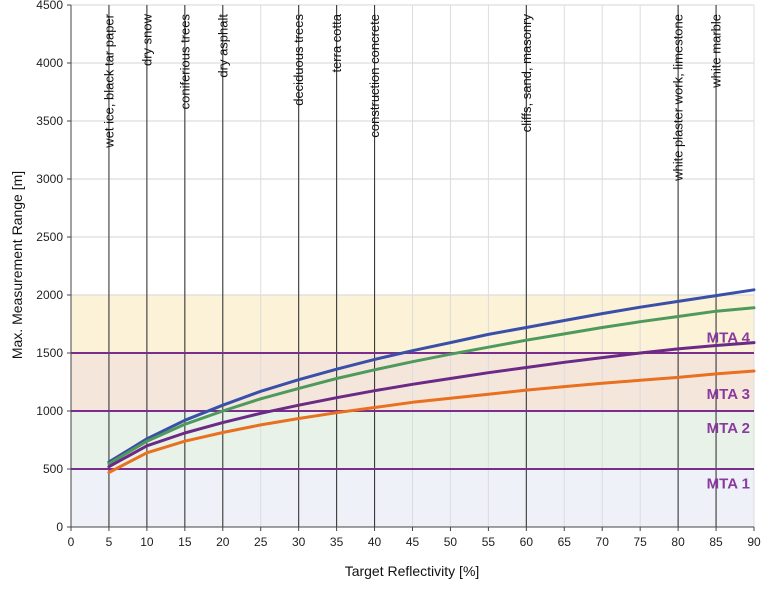  What do you see at coordinates (49, 237) in the screenshot?
I see `y-tick-label: 2500` at bounding box center [49, 237].